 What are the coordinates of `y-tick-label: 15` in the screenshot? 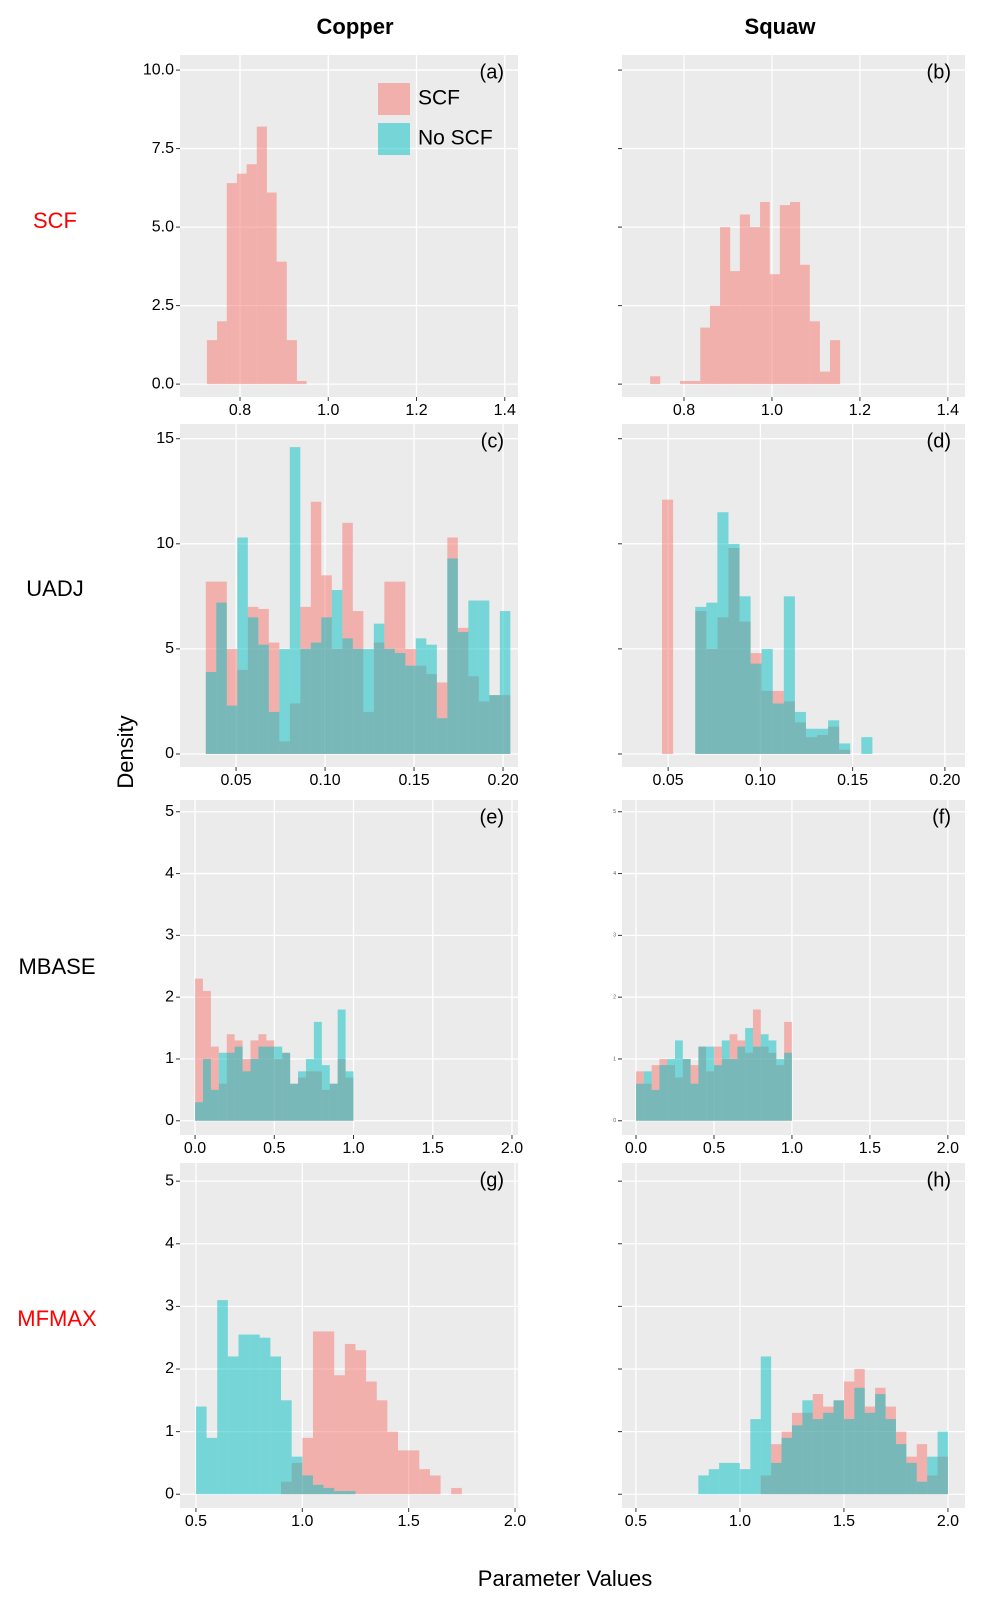 It's located at (165, 438).